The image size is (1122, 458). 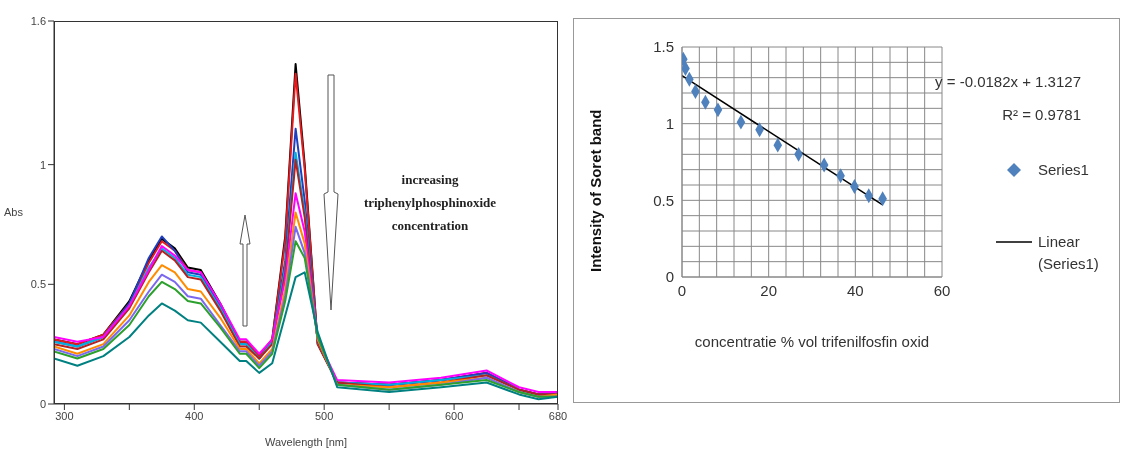 What do you see at coordinates (942, 290) in the screenshot?
I see `x-tick-label: 60` at bounding box center [942, 290].